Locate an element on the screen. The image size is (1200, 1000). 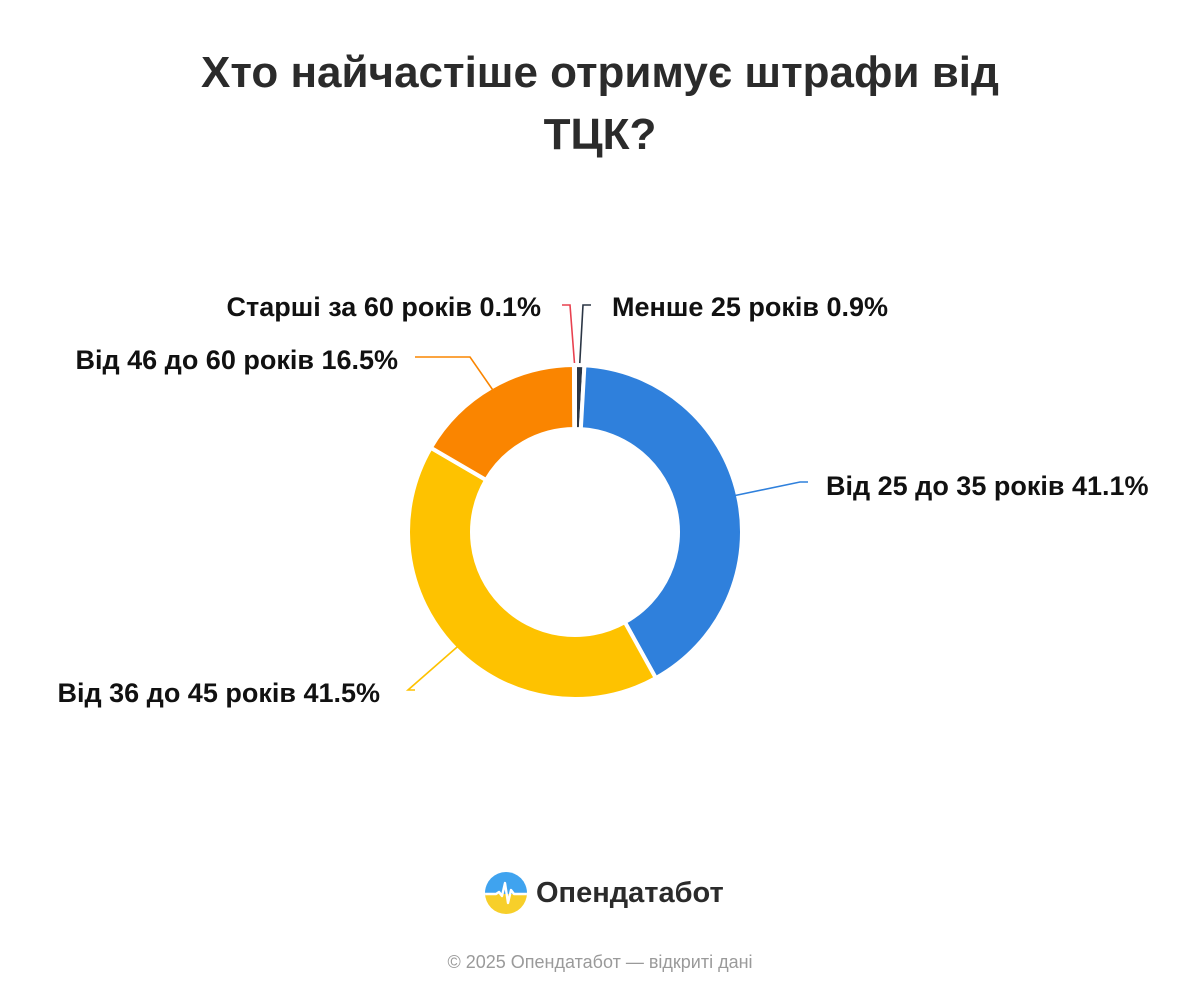
slice-label-2: Від 25 до 35 років 41.1% is located at coordinates (987, 486).